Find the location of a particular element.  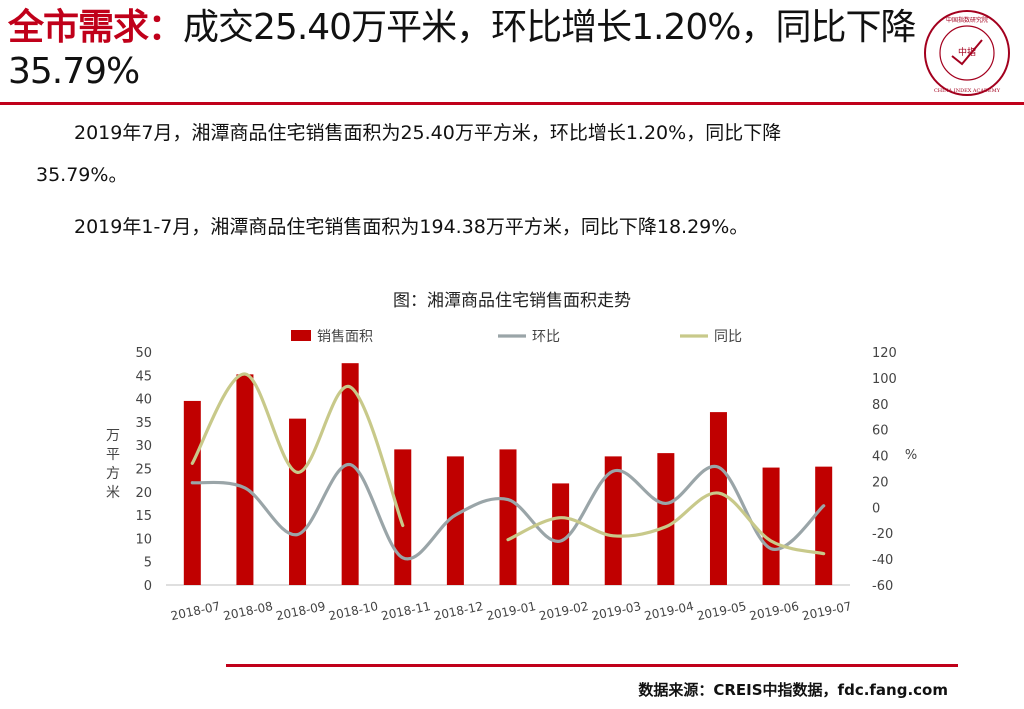

x-axis-tick: 2019-04 is located at coordinates (669, 611).